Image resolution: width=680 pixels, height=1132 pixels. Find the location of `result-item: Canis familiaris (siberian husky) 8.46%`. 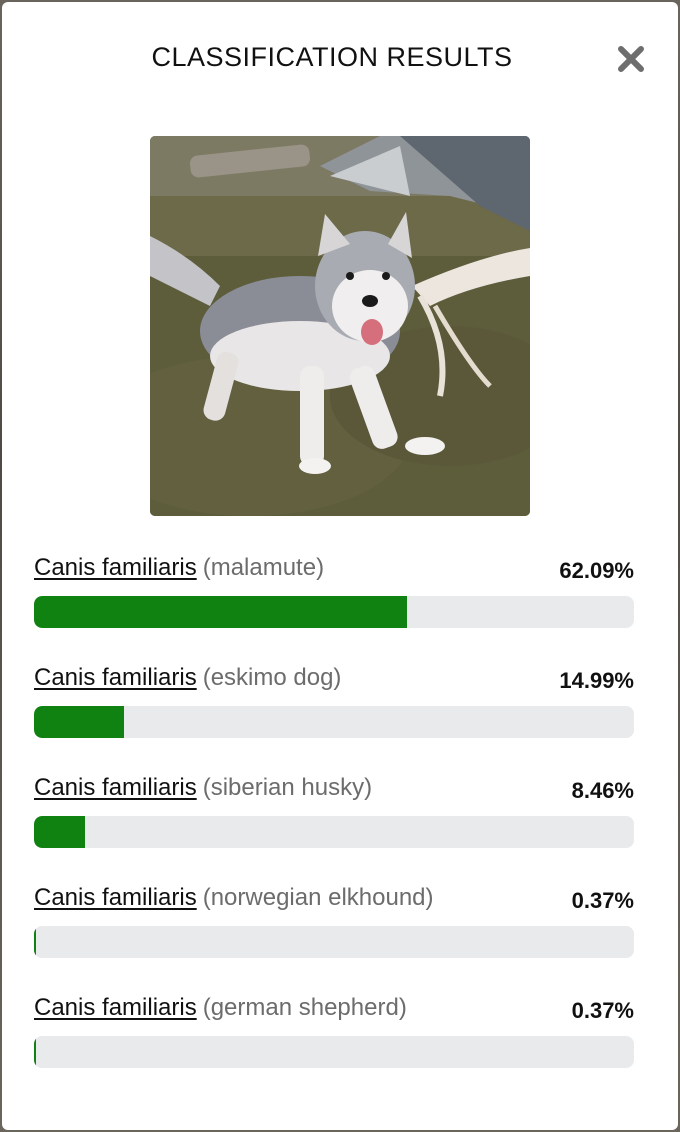

result-item: Canis familiaris (siberian husky) 8.46% is located at coordinates (334, 825).